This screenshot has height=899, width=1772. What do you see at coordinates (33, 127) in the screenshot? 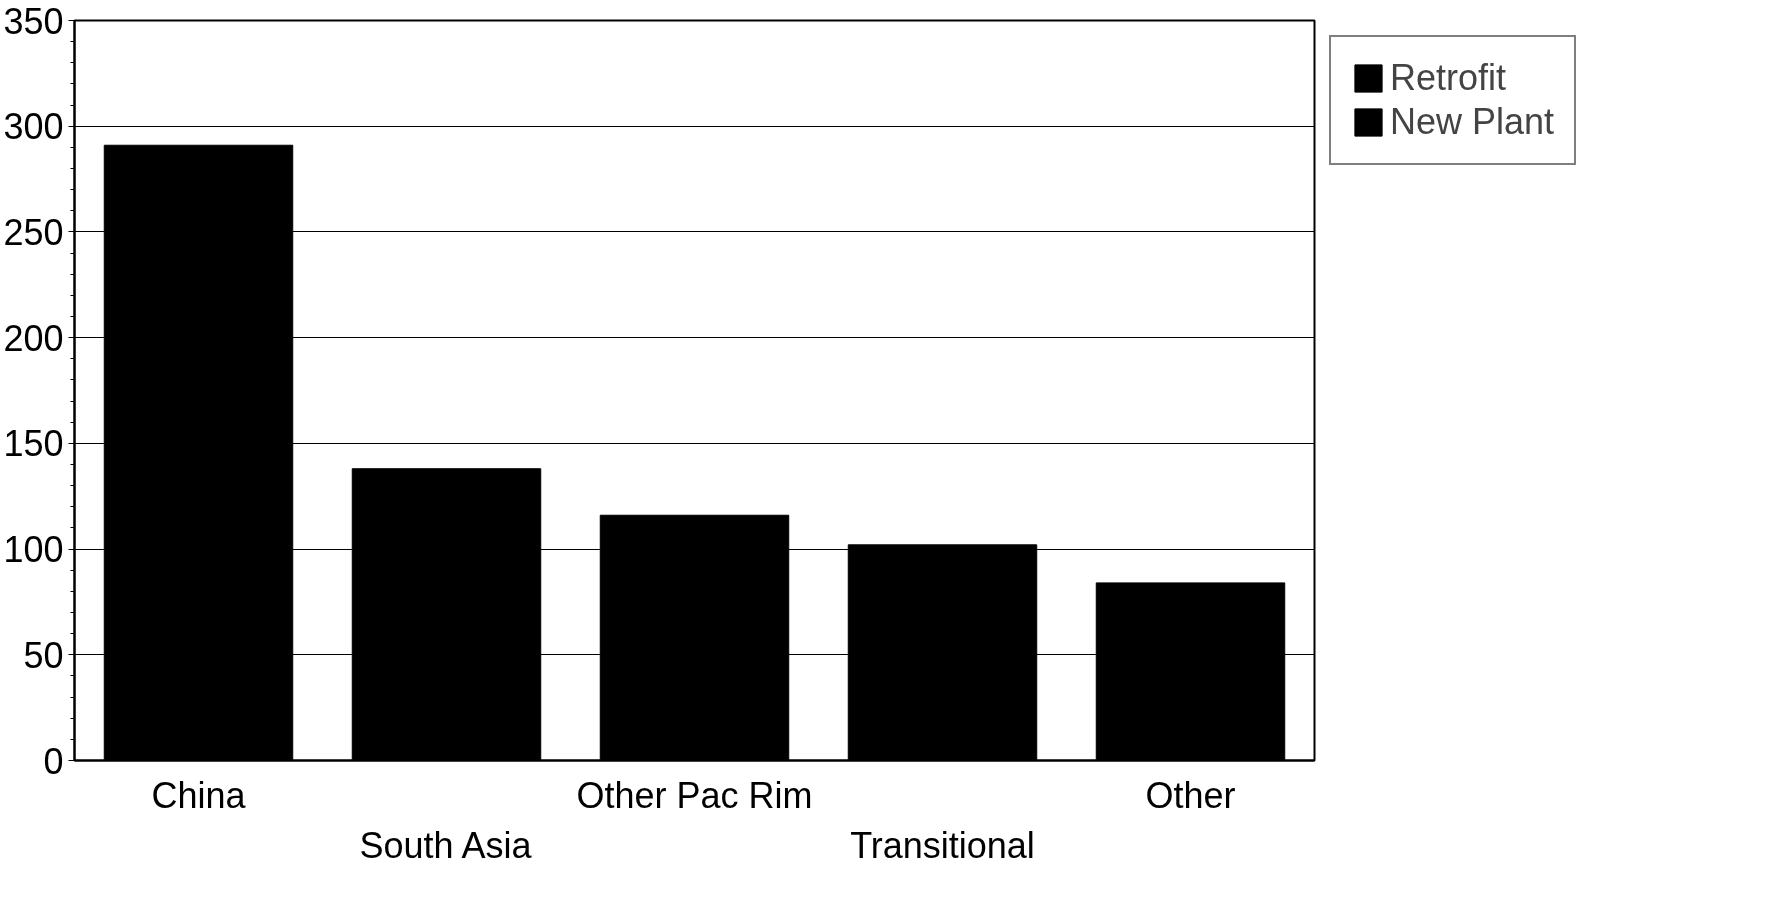
I see `y-tick-label: 300` at bounding box center [33, 127].